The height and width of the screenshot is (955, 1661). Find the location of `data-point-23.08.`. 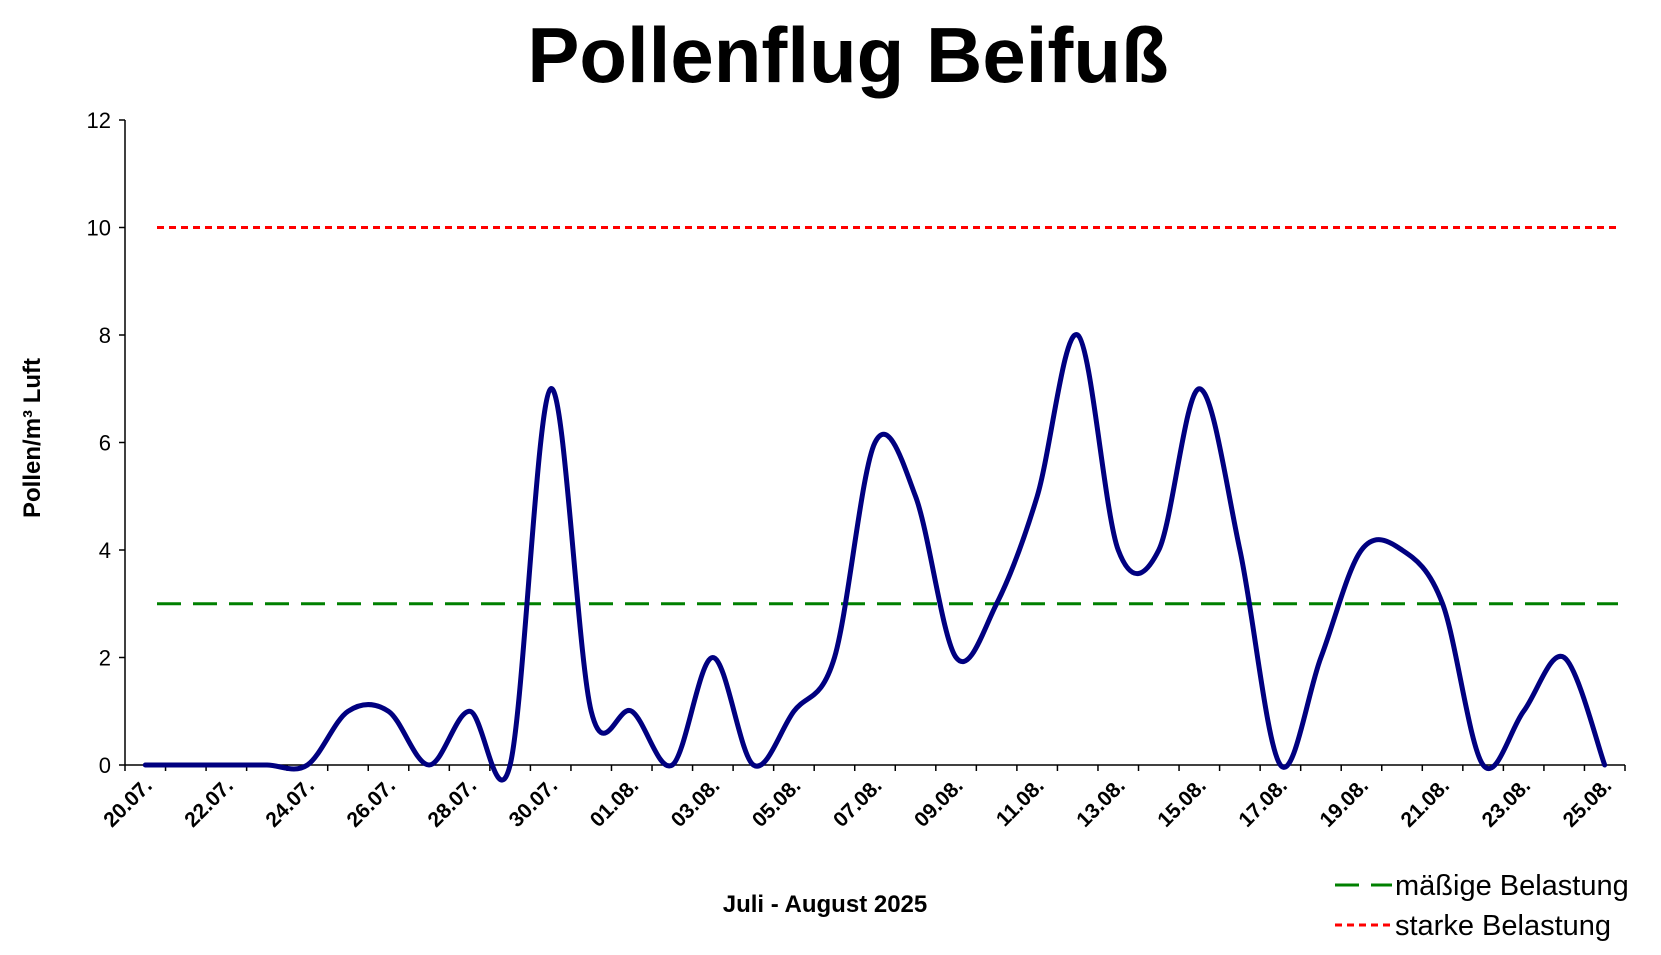

data-point-23.08. is located at coordinates (1523, 711).